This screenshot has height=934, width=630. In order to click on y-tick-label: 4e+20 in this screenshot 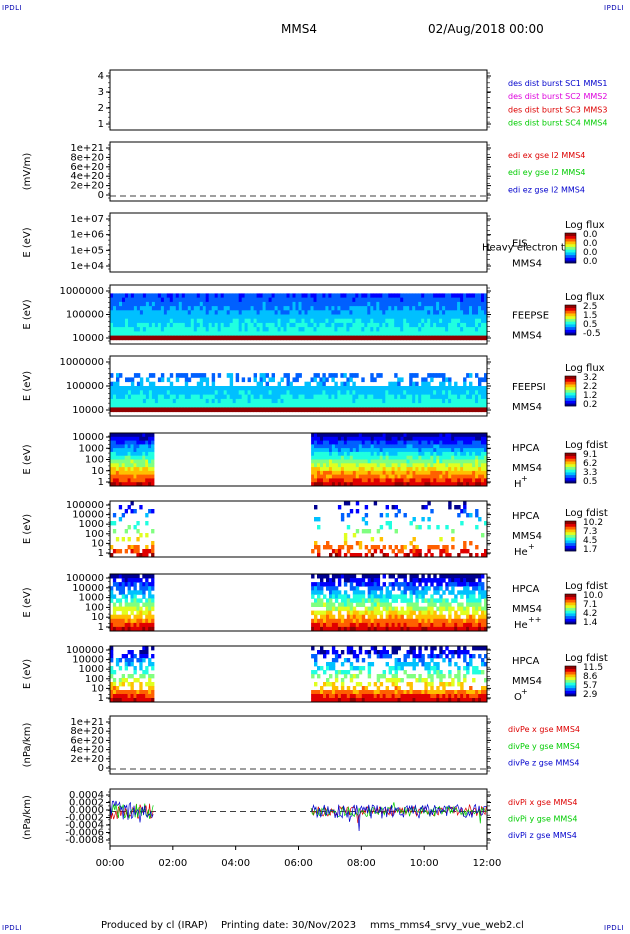, I will do `click(87, 176)`.